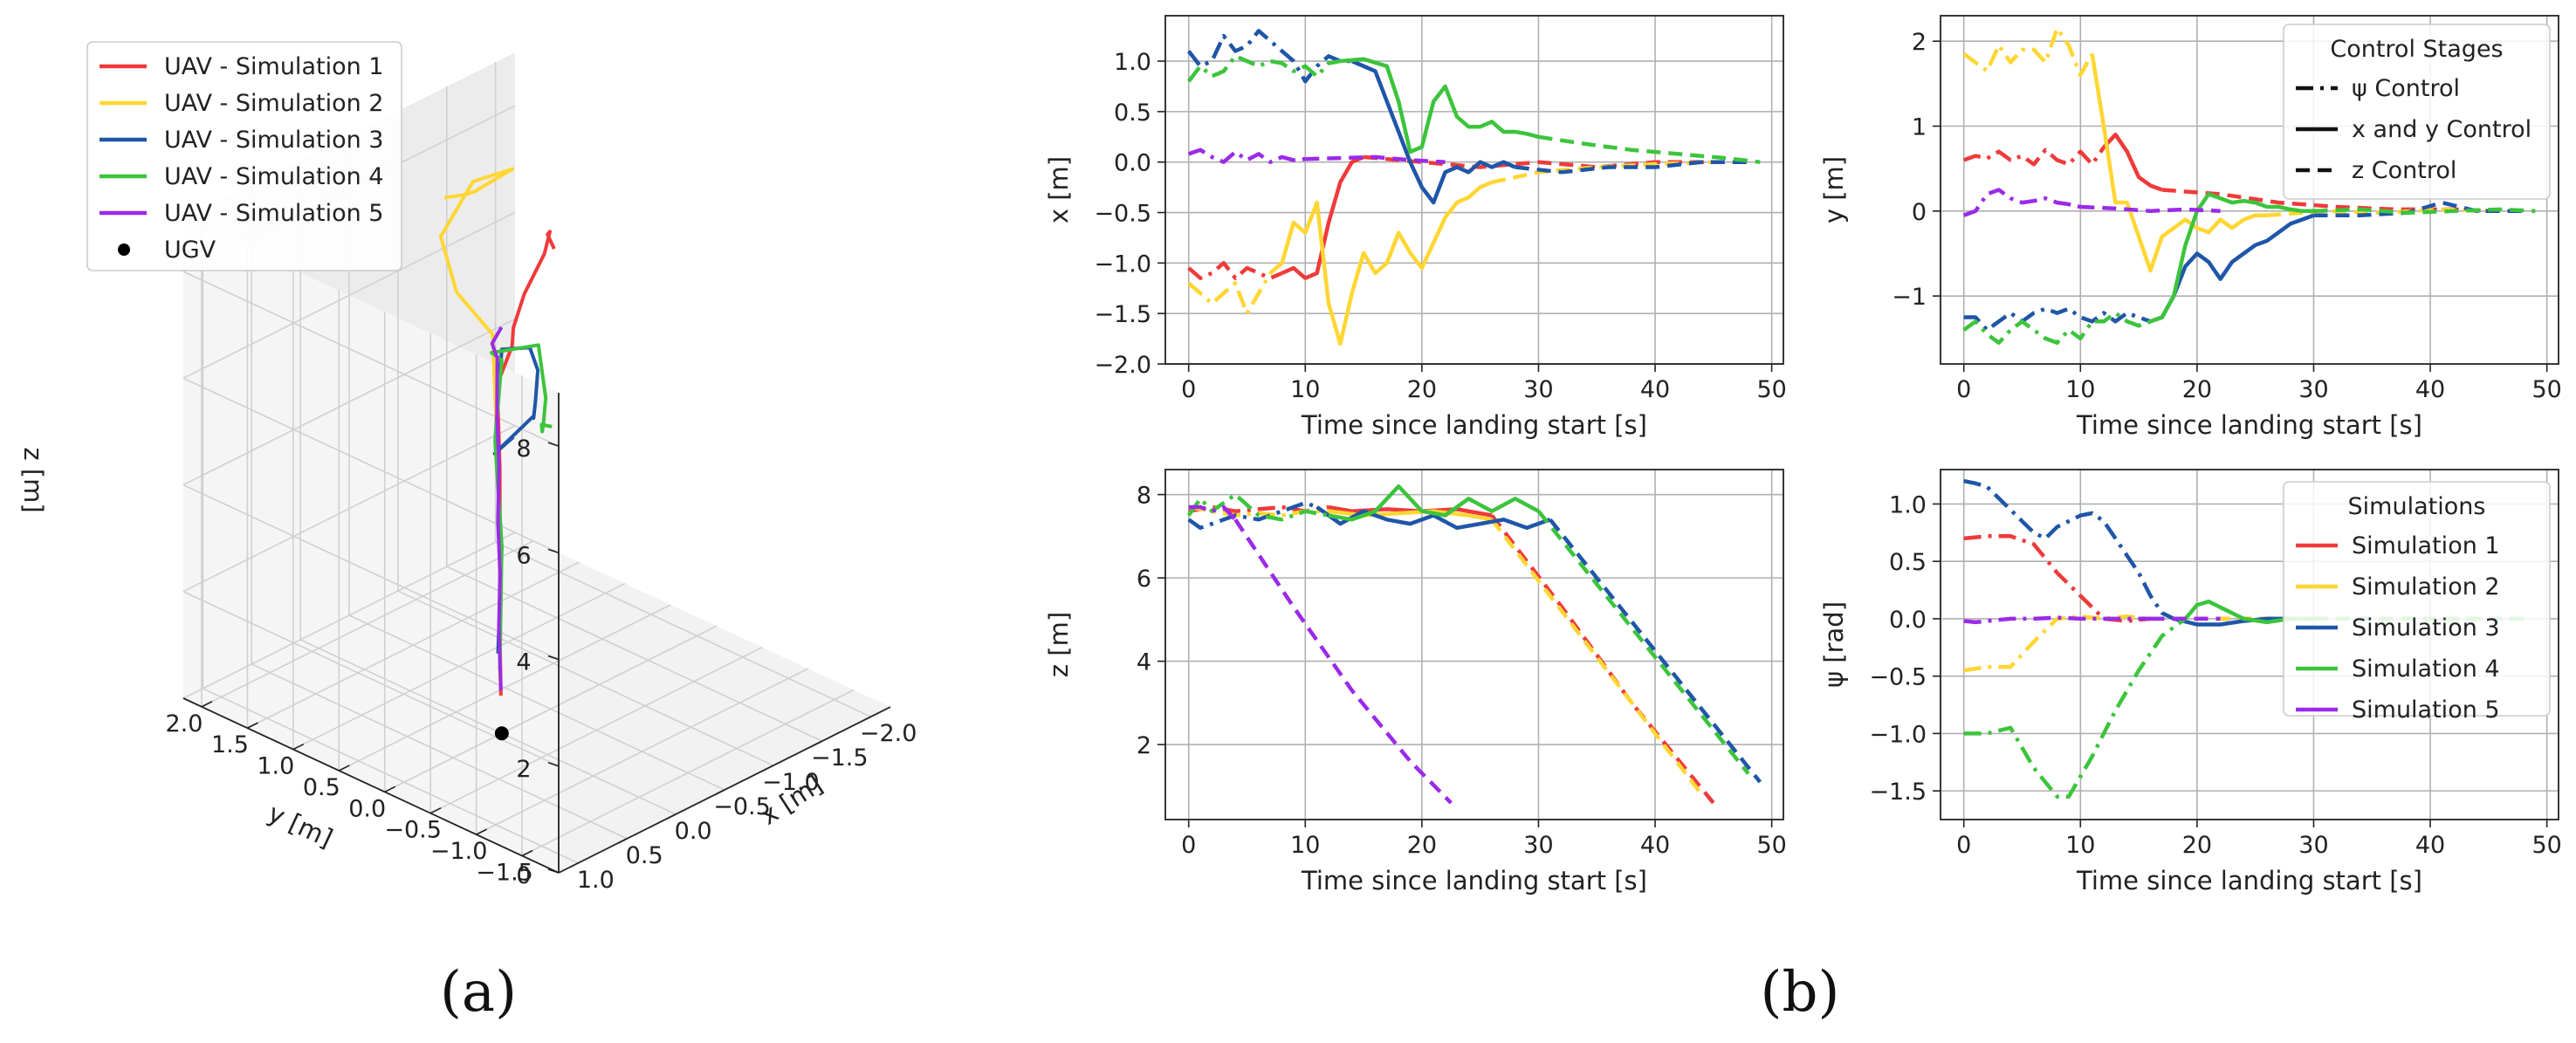  I want to click on x-tick-label: 0.0, so click(693, 831).